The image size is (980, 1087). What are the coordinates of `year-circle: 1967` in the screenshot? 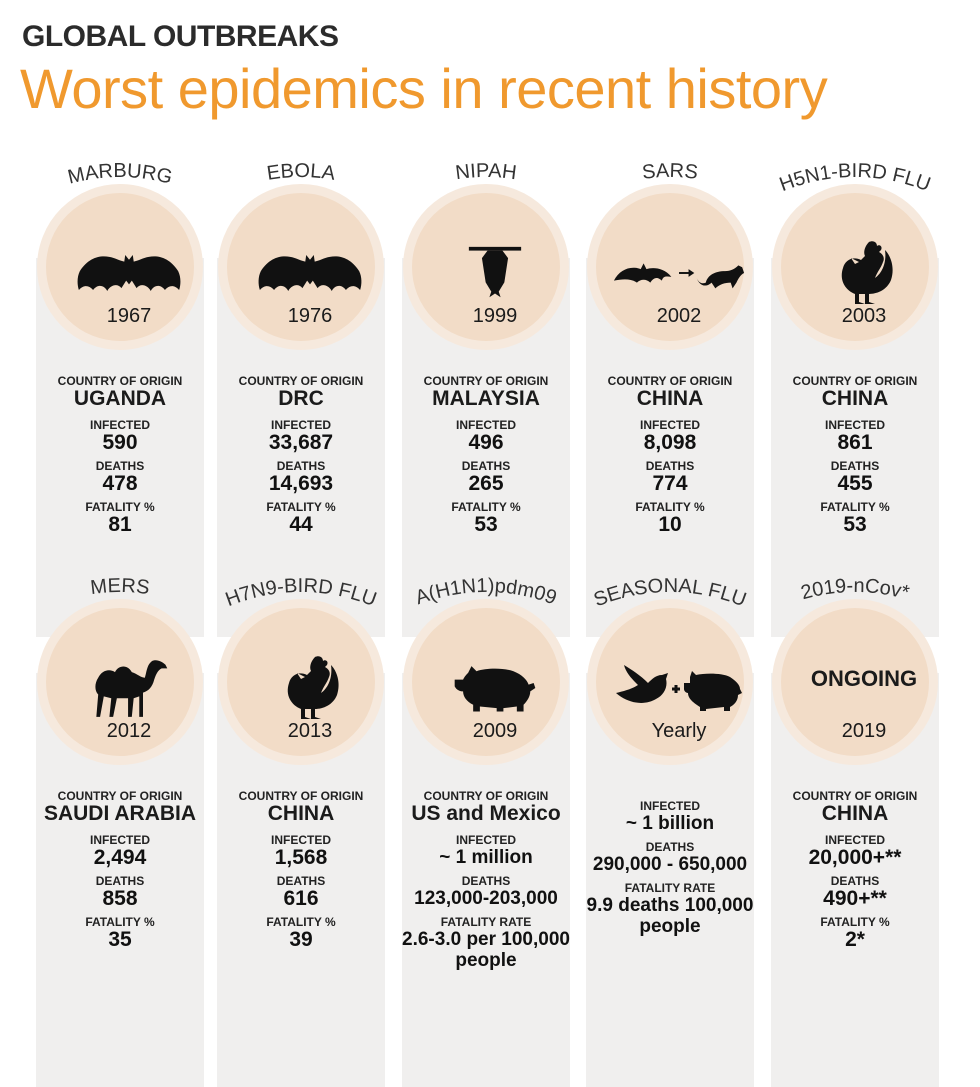 It's located at (120, 267).